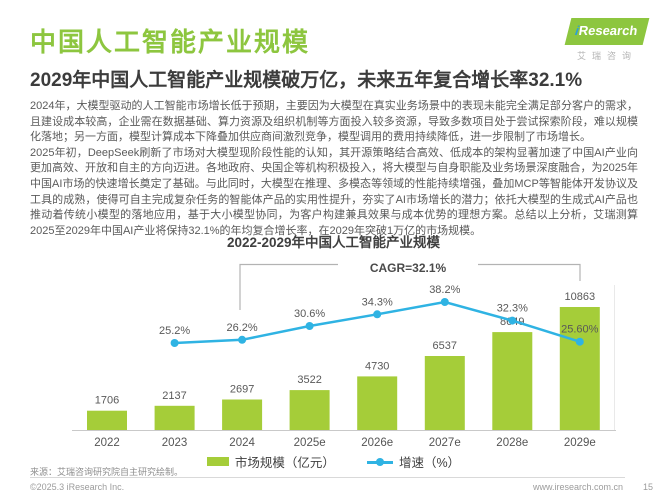 The width and height of the screenshot is (667, 500). I want to click on chart-legend: 市场规模（亿元） 增速（%）, so click(333, 461).